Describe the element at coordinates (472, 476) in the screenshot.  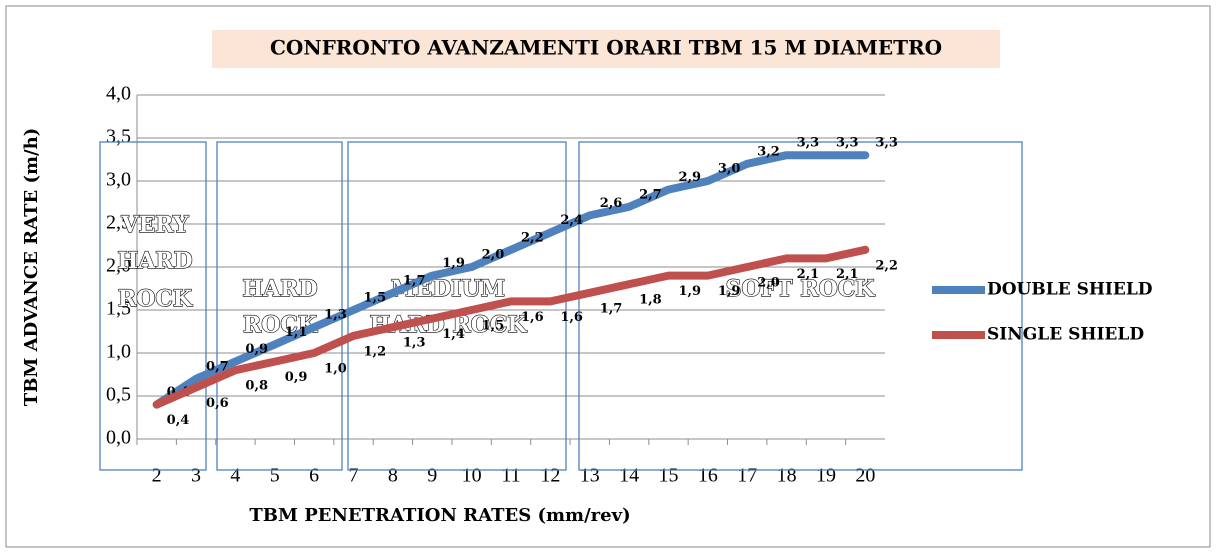
I see `x-tick-label: 10` at that location.